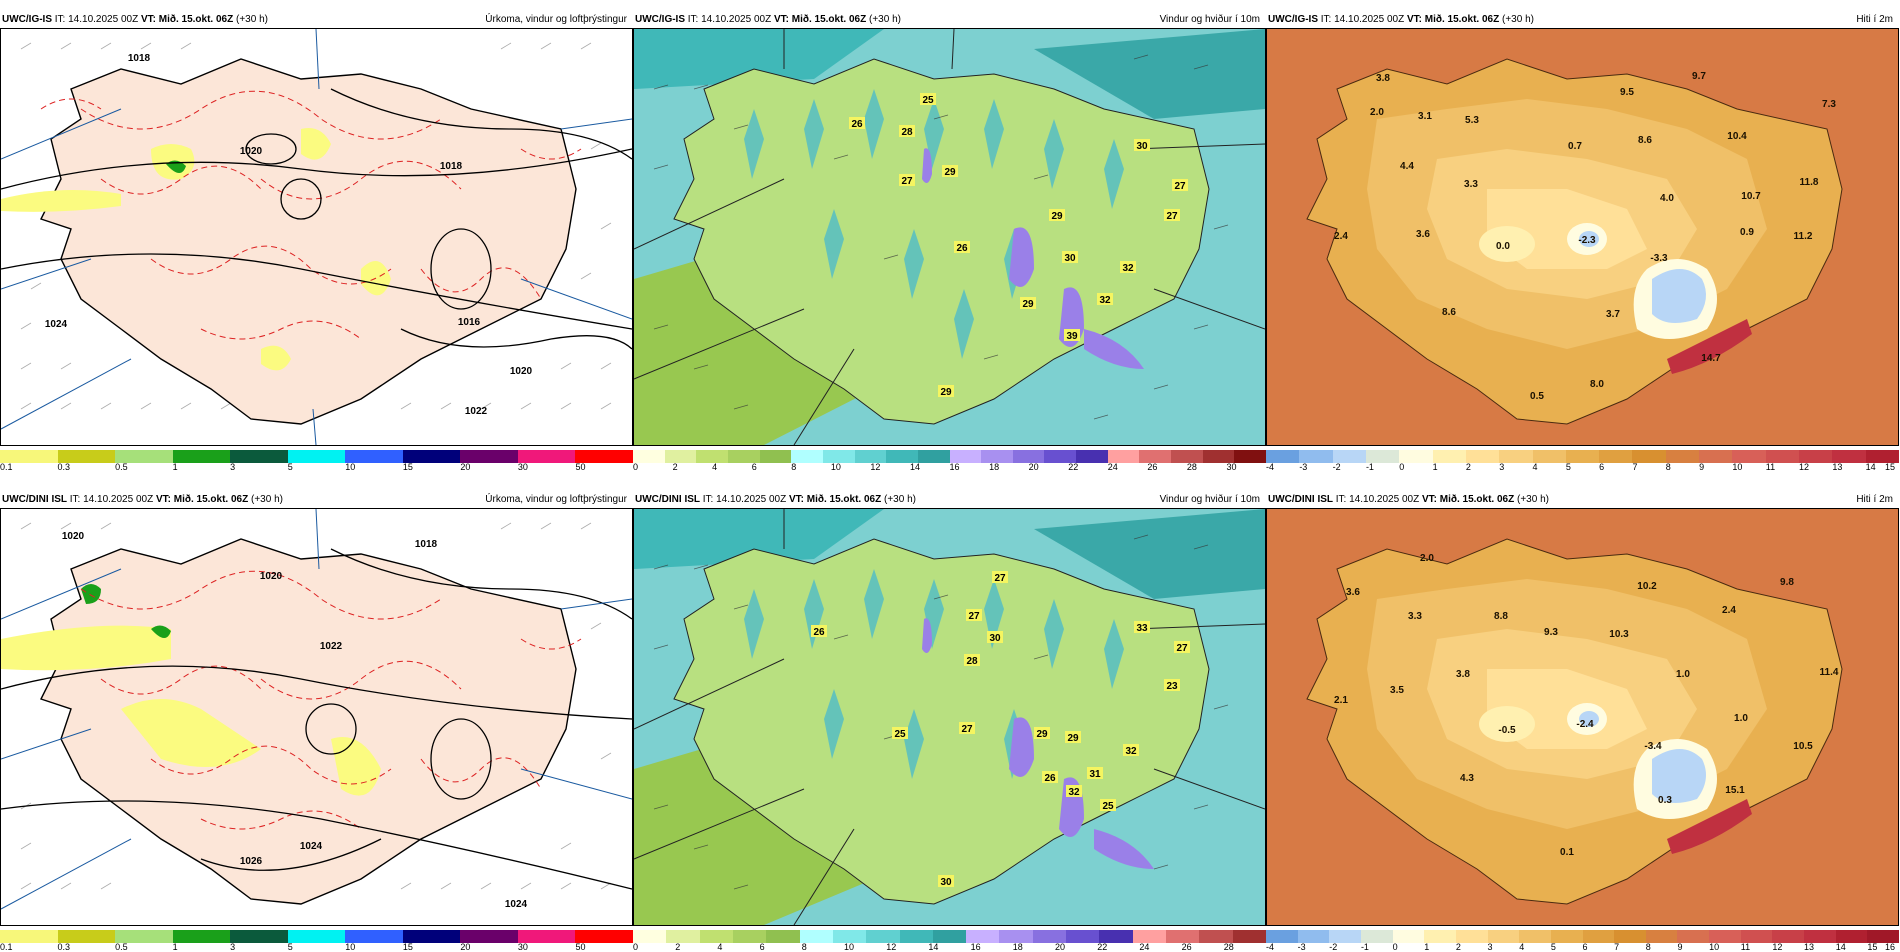 Image resolution: width=1900 pixels, height=952 pixels. What do you see at coordinates (290, 947) in the screenshot?
I see `colorbar-tick-label: 5` at bounding box center [290, 947].